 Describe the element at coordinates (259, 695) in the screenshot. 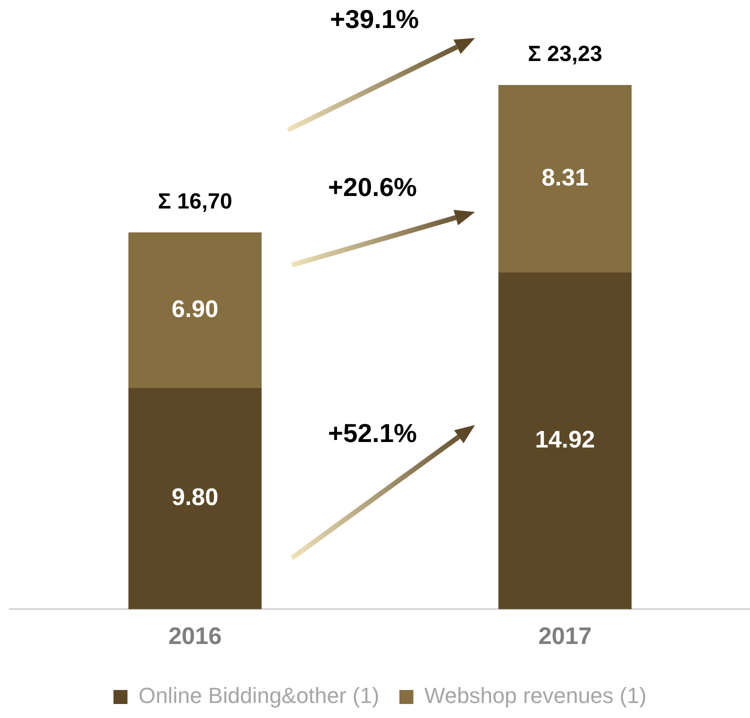

I see `legend-label: Online Bidding&other (1)` at that location.